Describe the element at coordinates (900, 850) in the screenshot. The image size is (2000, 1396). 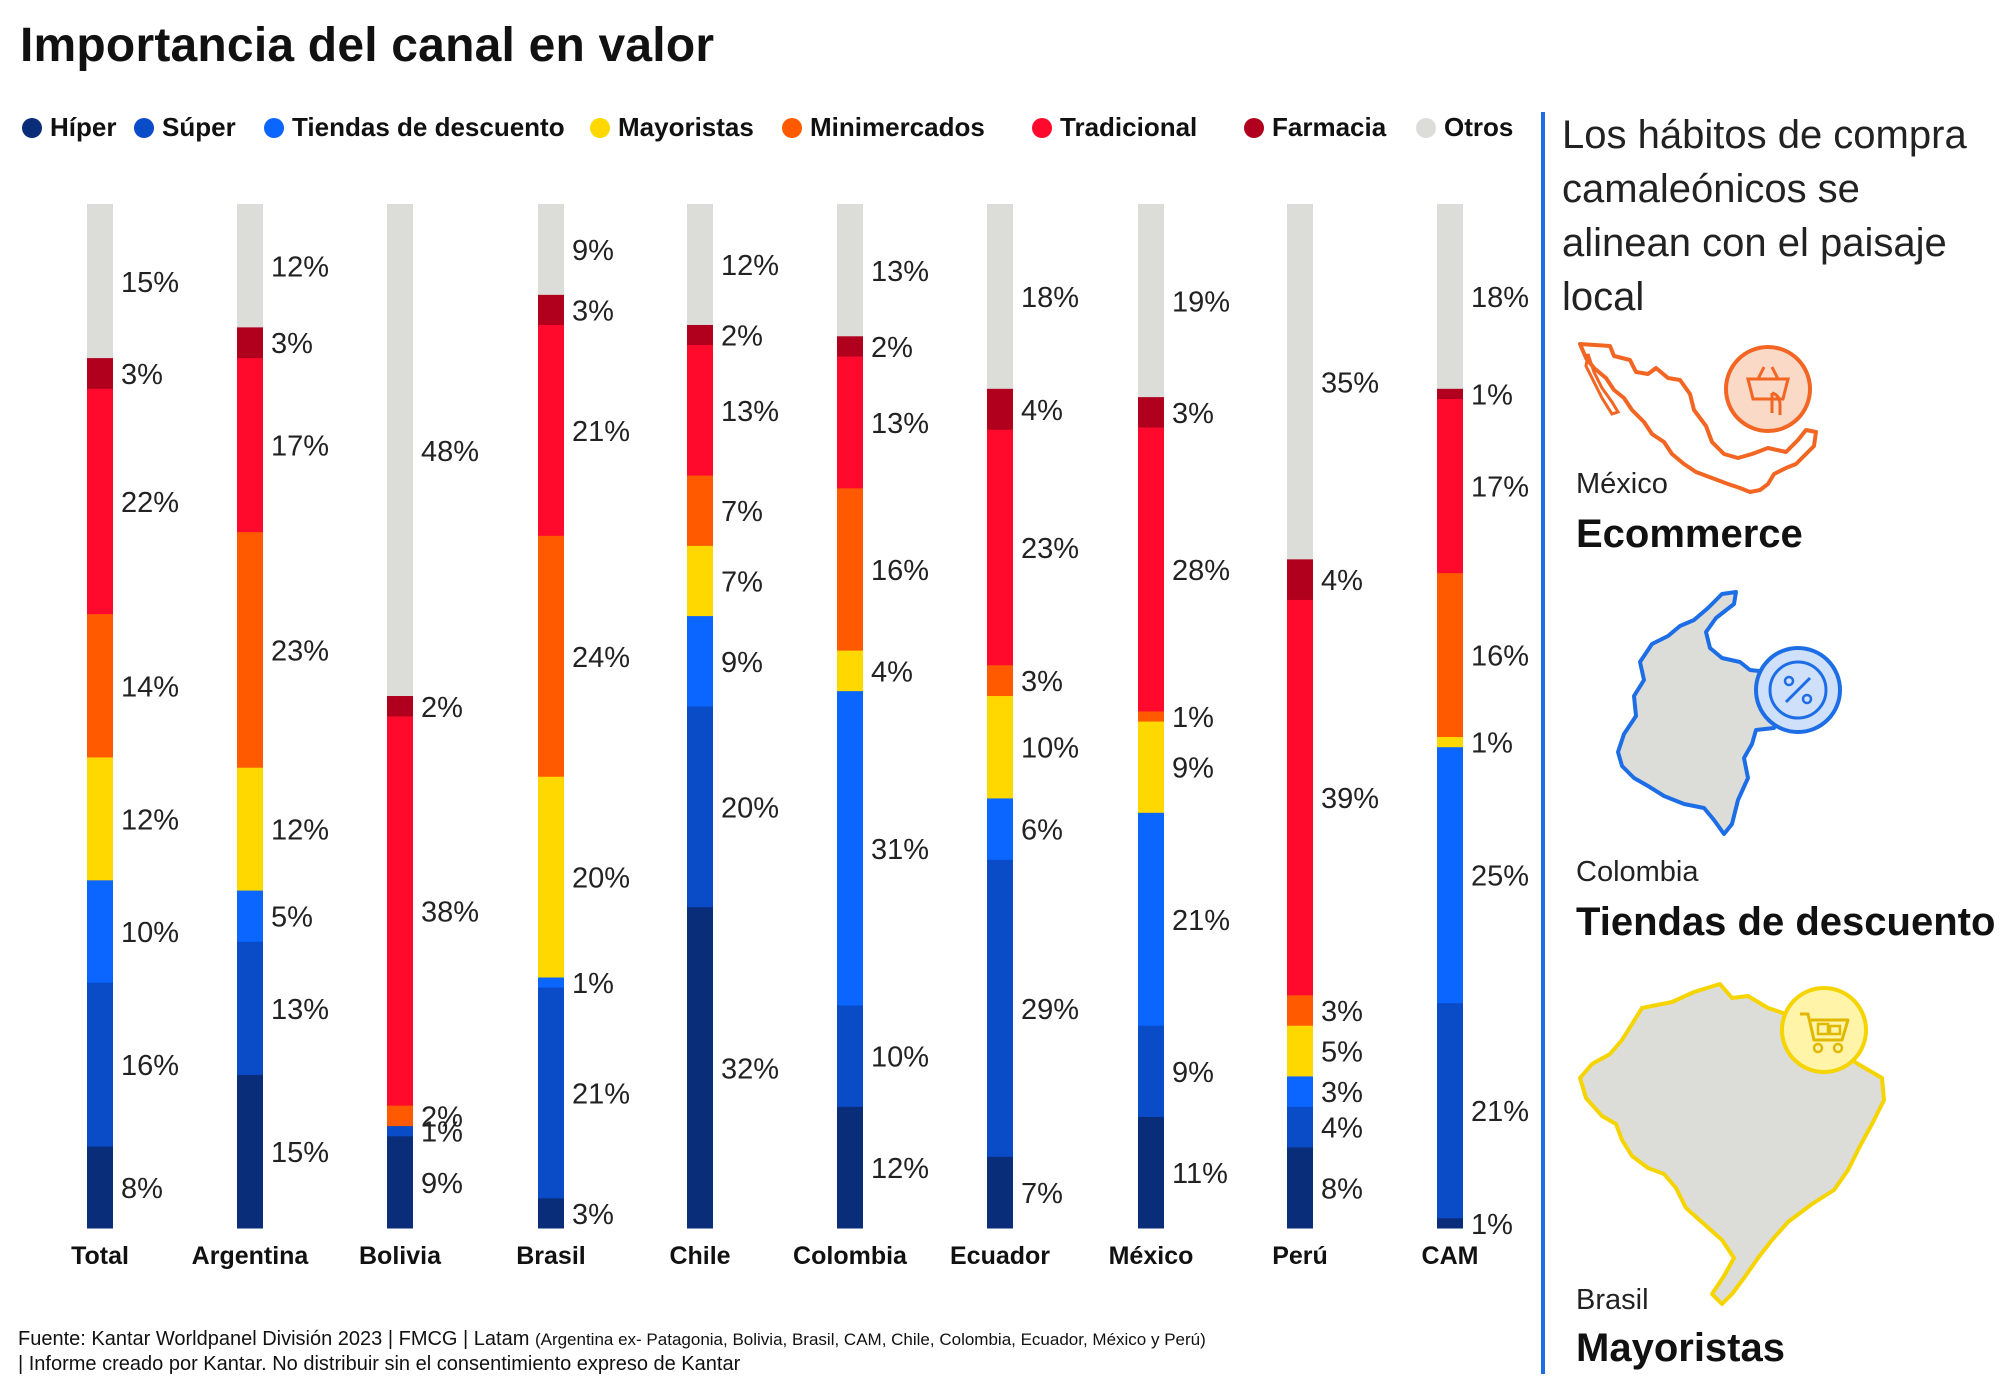
I see `data-label: 31%` at that location.